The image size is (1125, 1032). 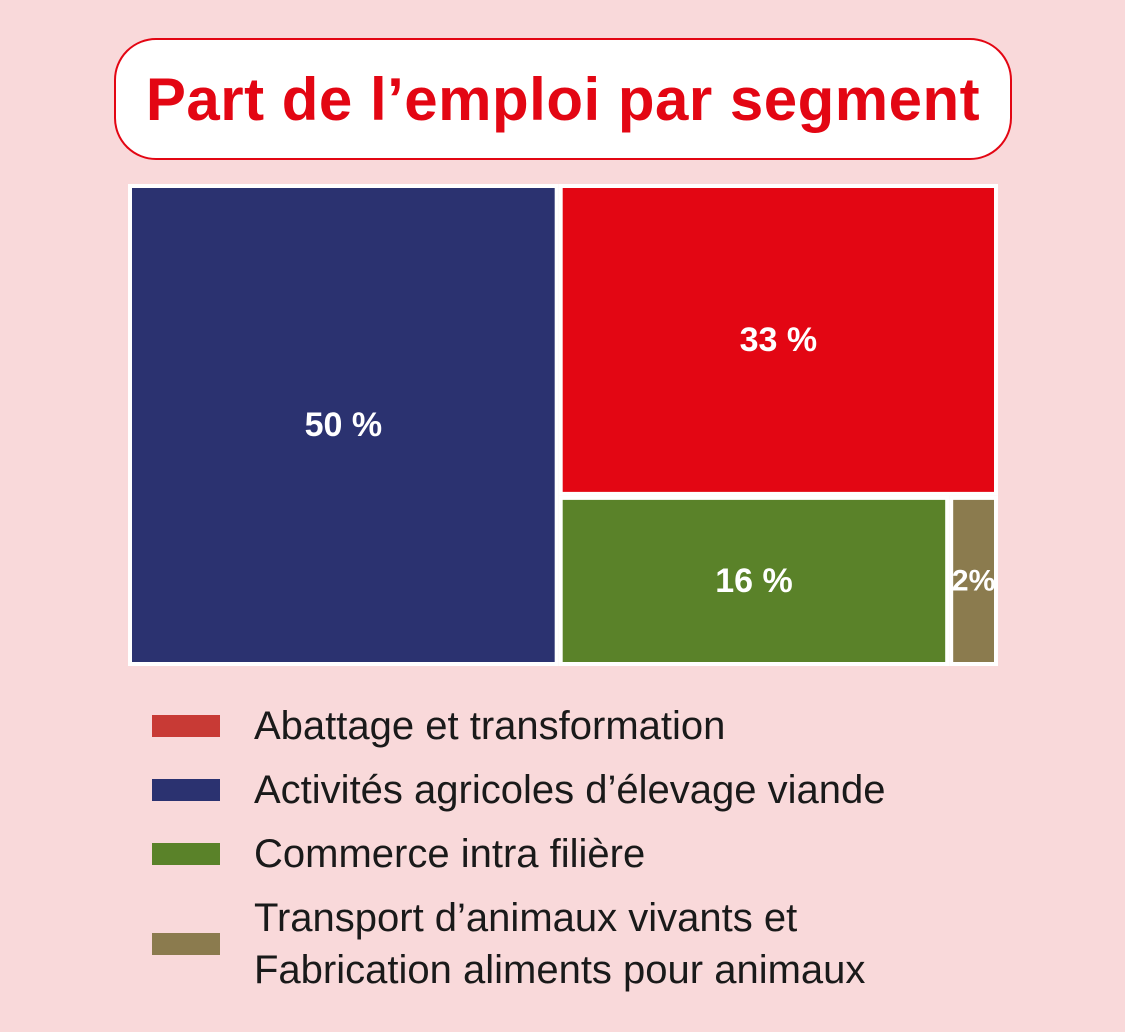 I want to click on legend-swatch-activites, so click(x=186, y=790).